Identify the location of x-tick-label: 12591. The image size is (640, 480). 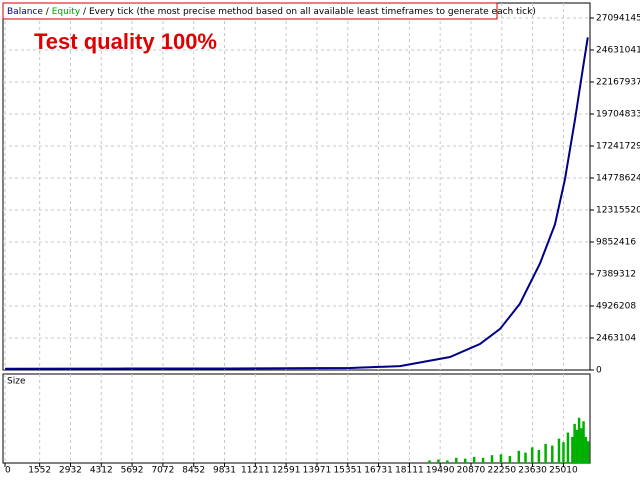
(286, 471).